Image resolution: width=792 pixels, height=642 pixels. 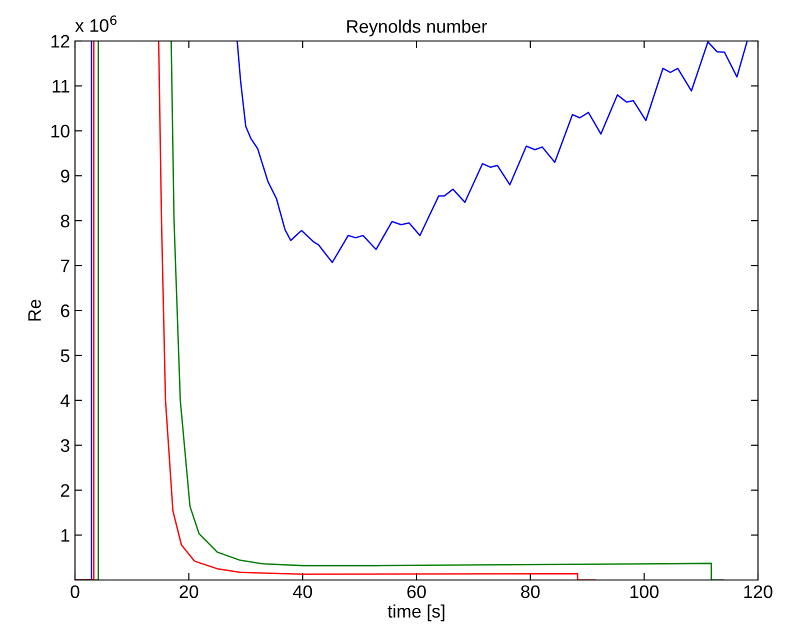 I want to click on y-tick-label: 9, so click(x=65, y=176).